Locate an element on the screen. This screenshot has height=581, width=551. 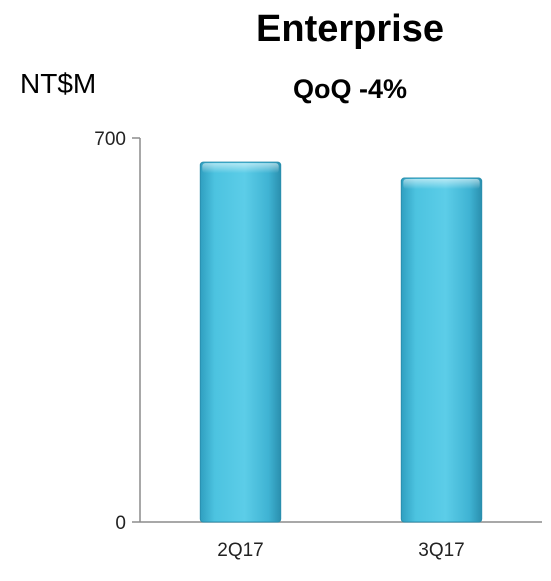
bar-3Q17 is located at coordinates (441, 350).